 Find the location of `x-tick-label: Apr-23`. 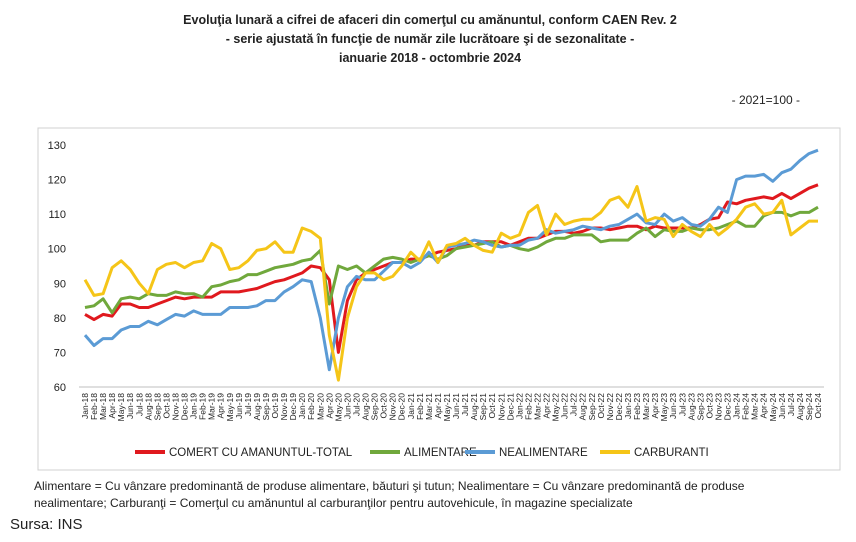

x-tick-label: Apr-23 is located at coordinates (655, 406).